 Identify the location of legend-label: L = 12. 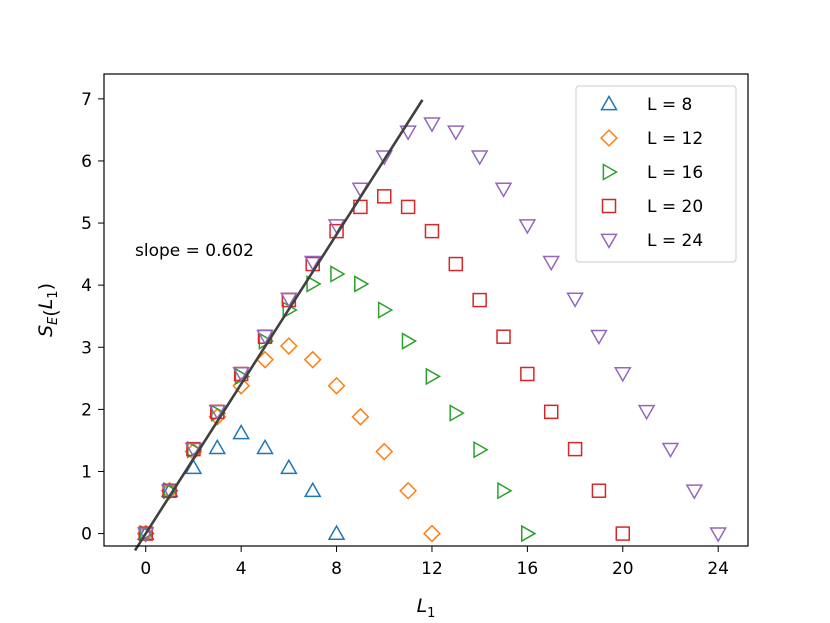
(675, 139).